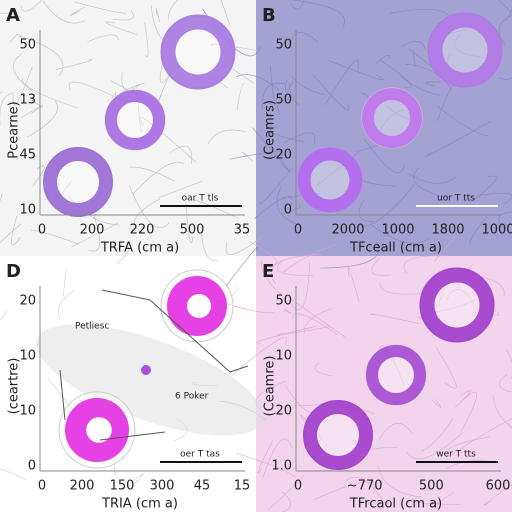  Describe the element at coordinates (395, 504) in the screenshot. I see `x-axis-label: TFrcaol (cm a)` at that location.